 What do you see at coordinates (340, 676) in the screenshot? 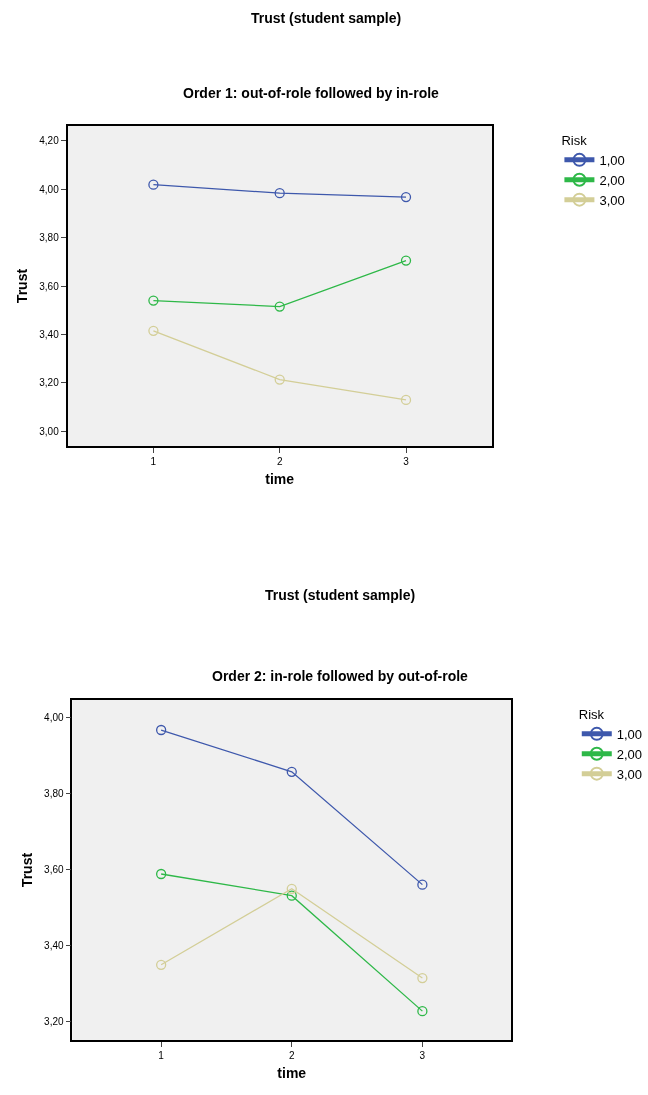
I see `chart-subtitle: Order 2: in-role followed by out-of-role` at bounding box center [340, 676].